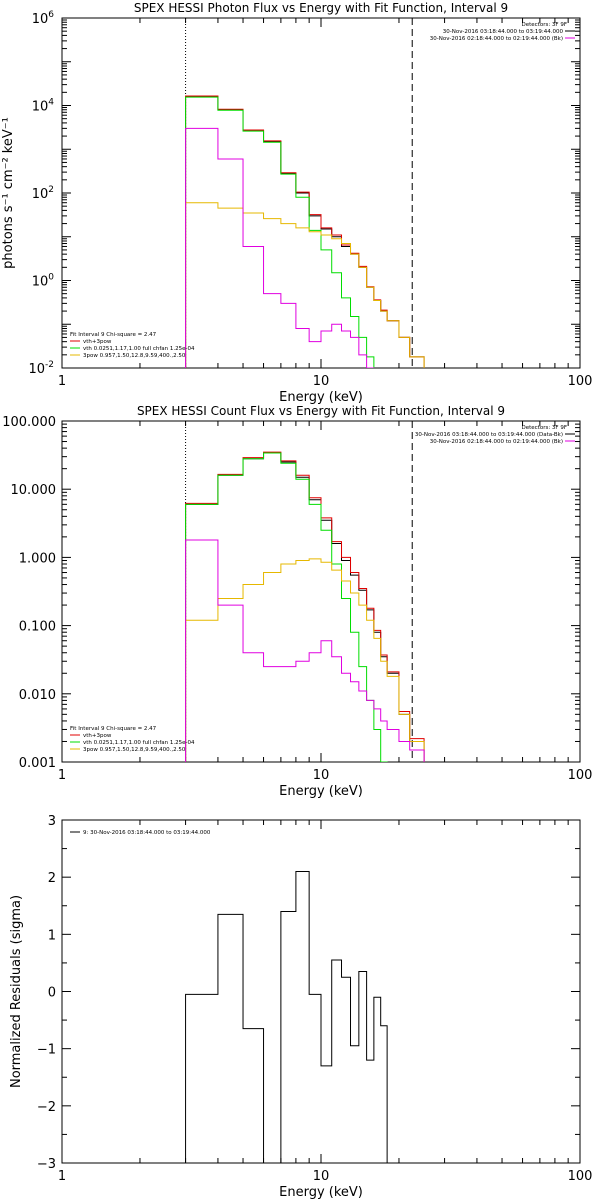  What do you see at coordinates (503, 32) in the screenshot?
I see `legend-entry: 30-Nov-2016 03:18:44.000 to 03:19:44.000` at bounding box center [503, 32].